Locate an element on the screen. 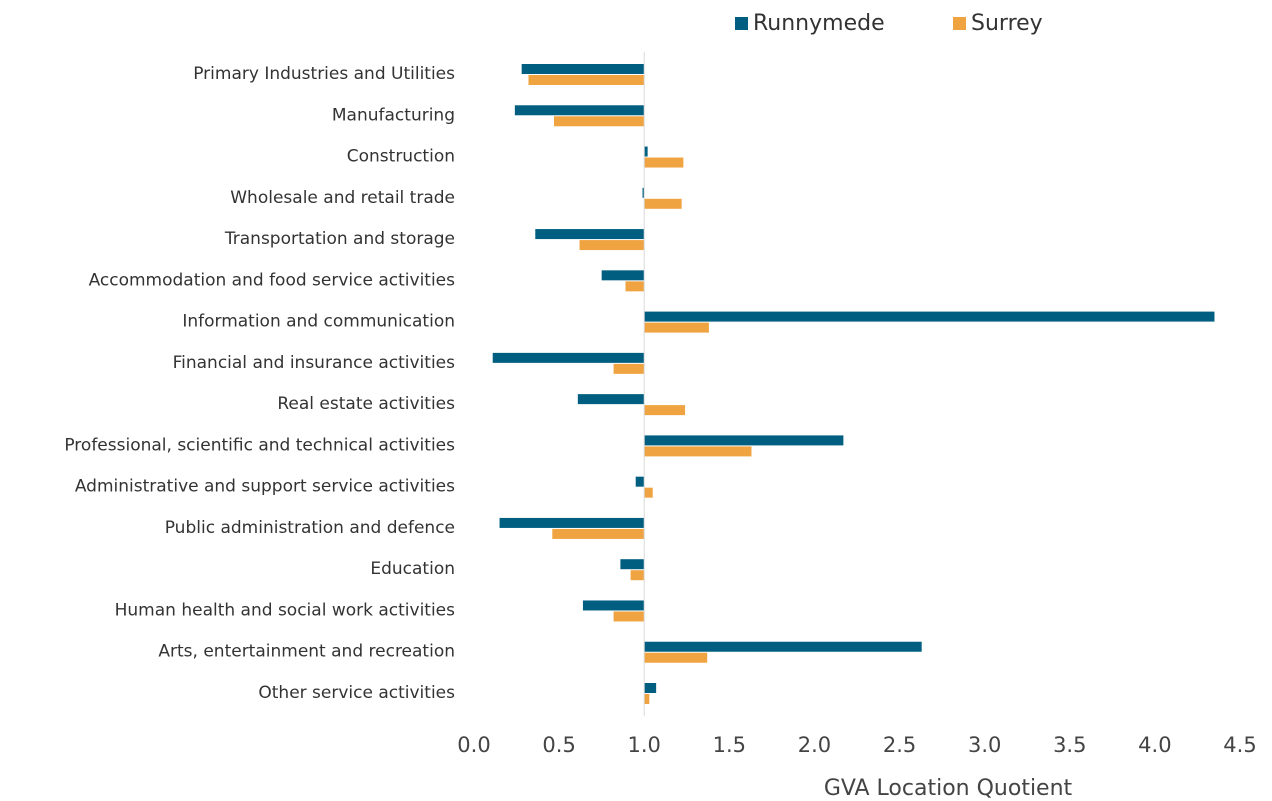 This screenshot has height=801, width=1272. y-tick-label: Manufacturing is located at coordinates (393, 115).